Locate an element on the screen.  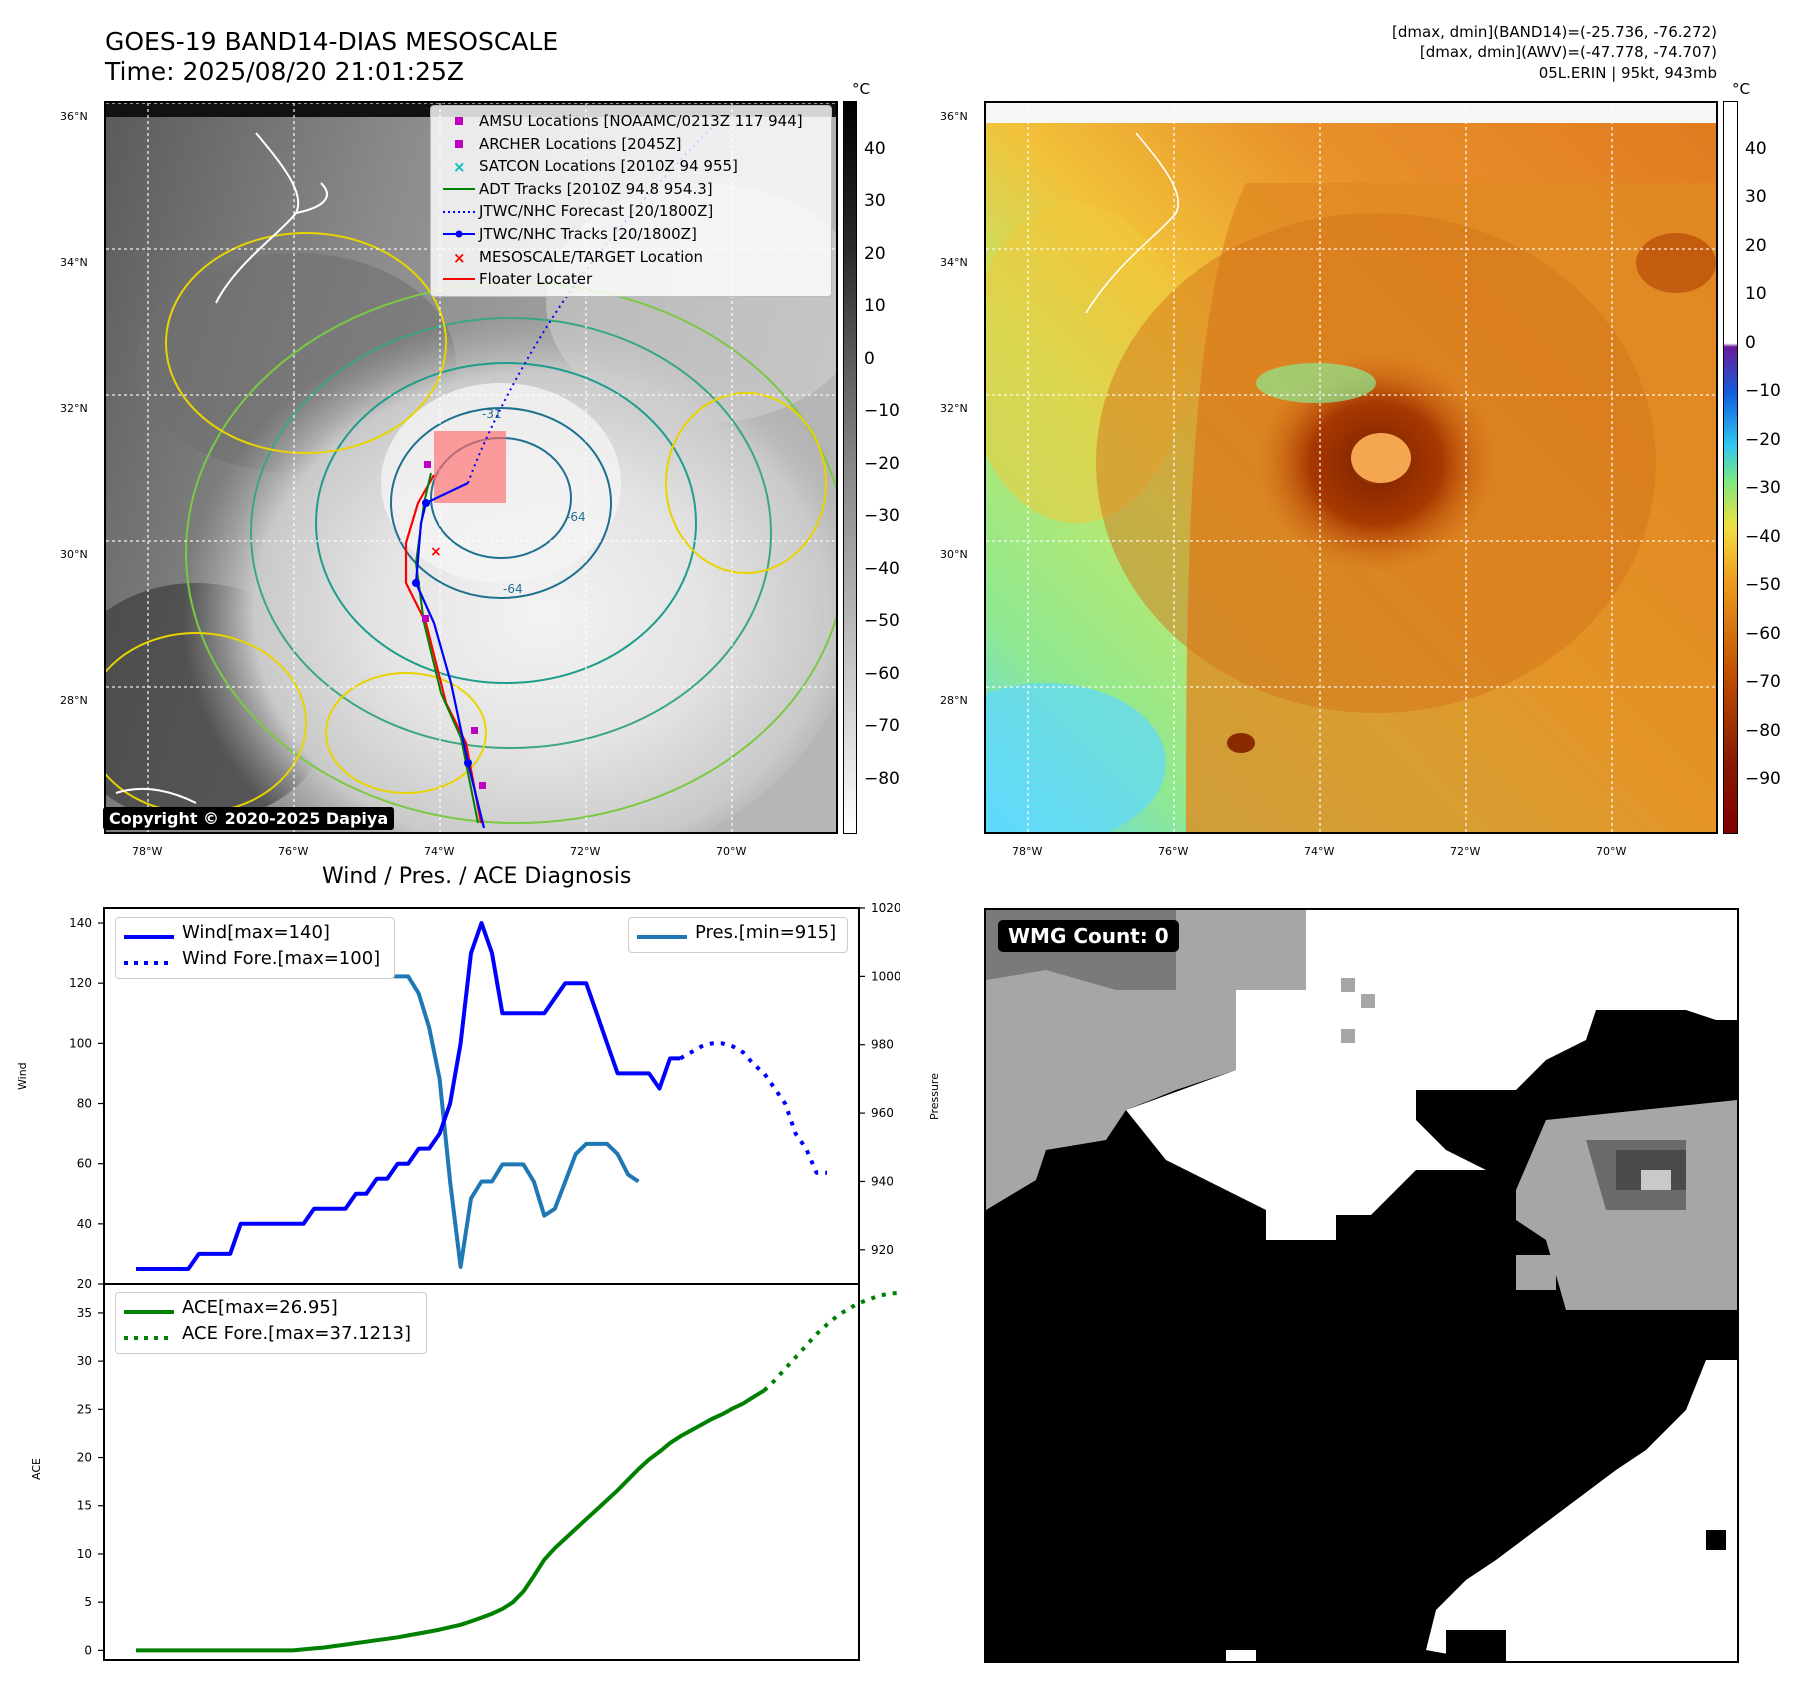
ace-tick-label: 25 is located at coordinates (84, 1409).